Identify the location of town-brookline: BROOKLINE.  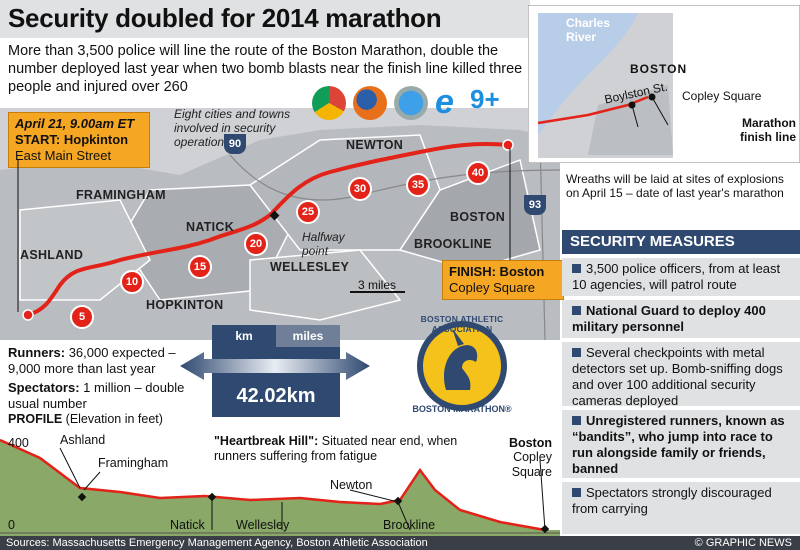
(453, 244).